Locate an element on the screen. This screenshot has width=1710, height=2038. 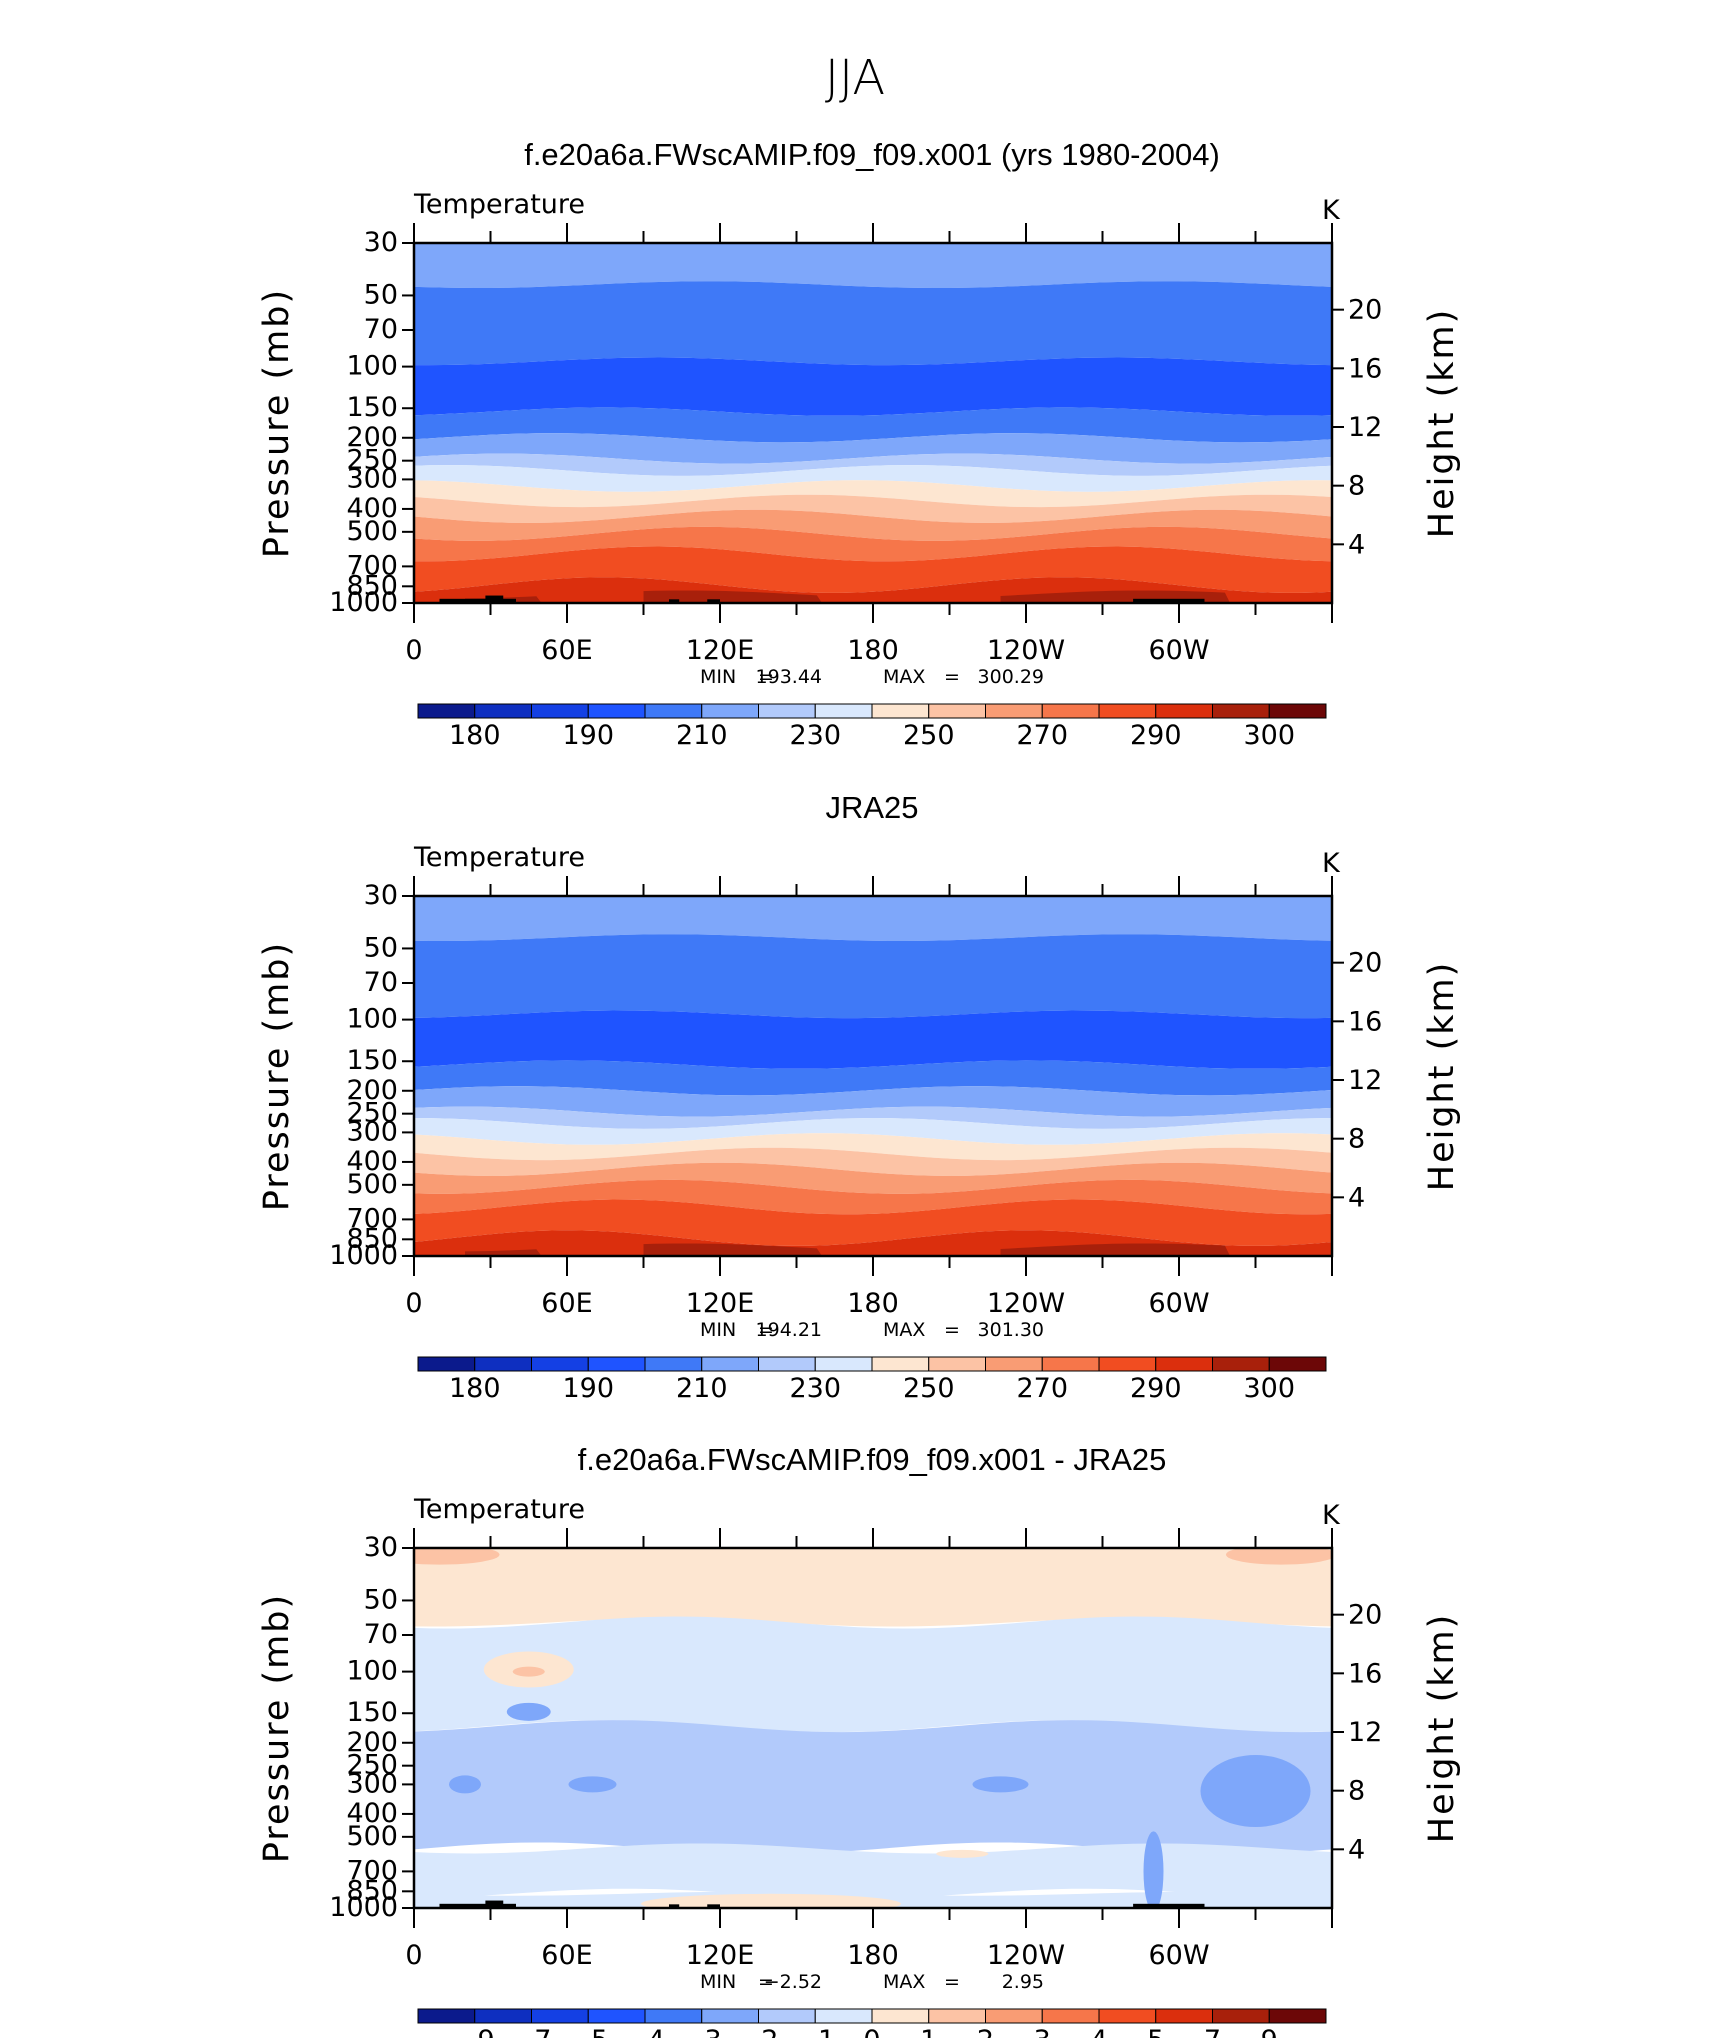
min-label: MIN is located at coordinates (718, 1330).